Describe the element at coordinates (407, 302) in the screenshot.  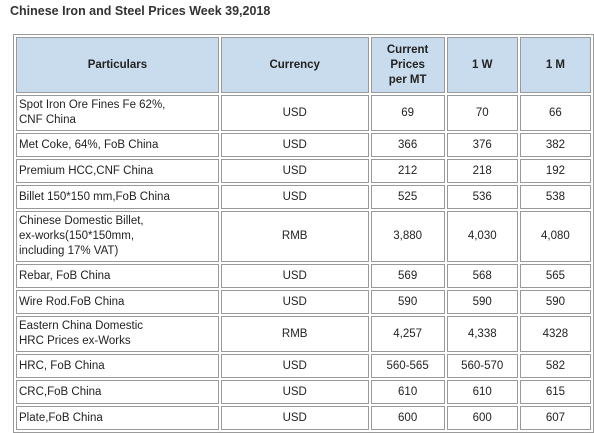
I see `current-price-cell: 590` at that location.